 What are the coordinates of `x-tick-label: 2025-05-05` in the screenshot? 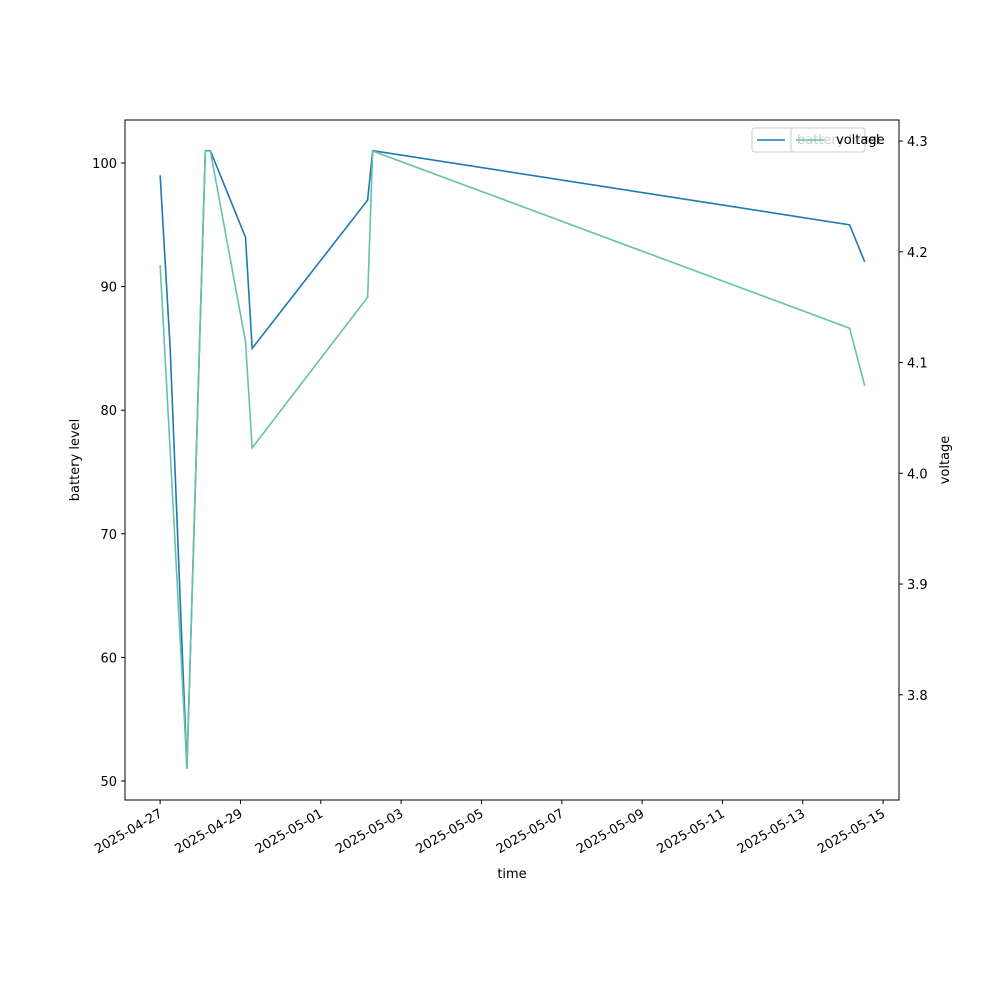 It's located at (450, 831).